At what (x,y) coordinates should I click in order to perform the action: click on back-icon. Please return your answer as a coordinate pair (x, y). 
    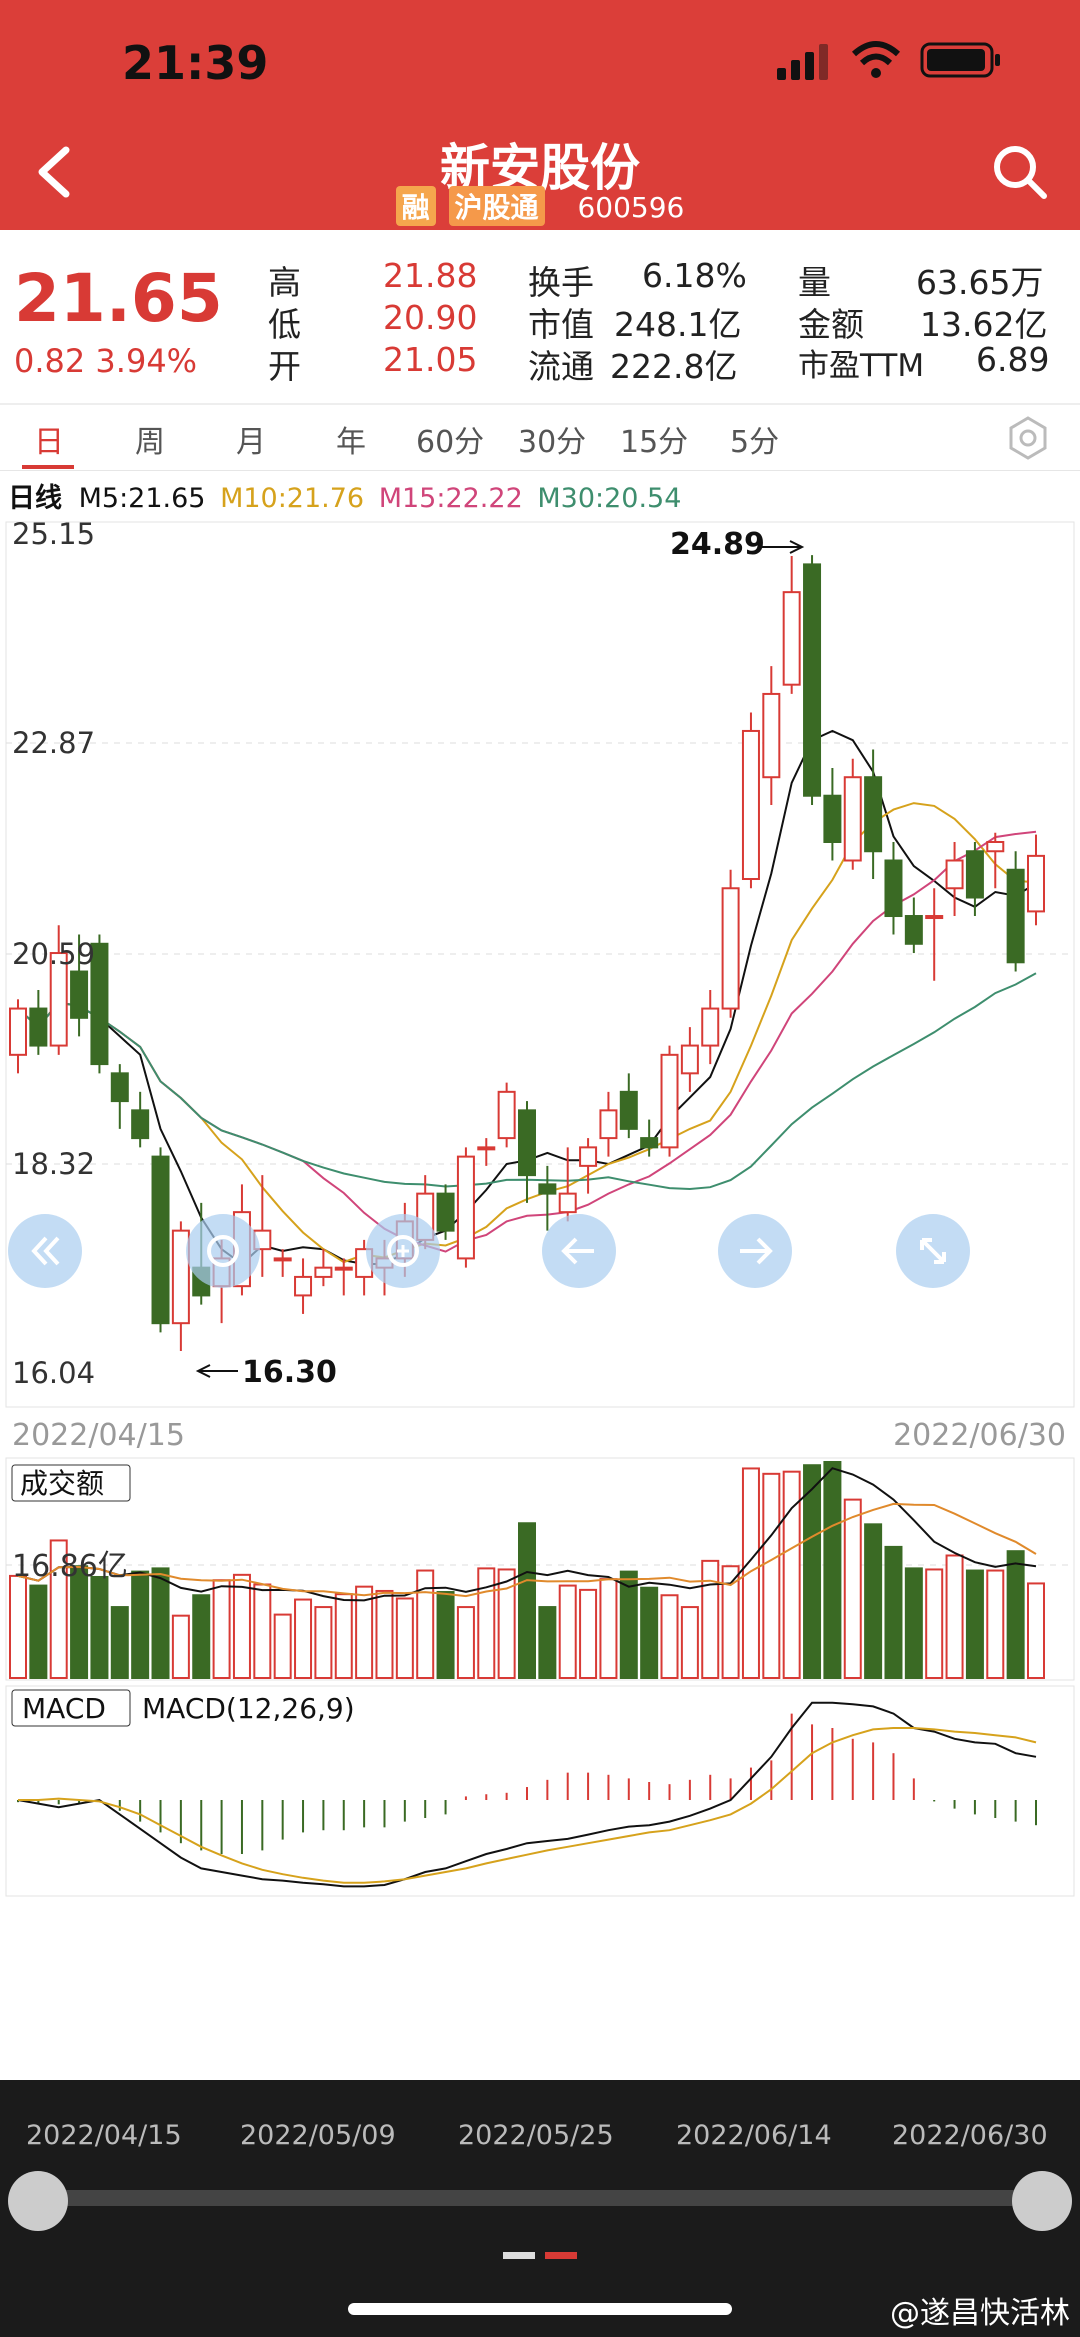
    Looking at the image, I should click on (58, 172).